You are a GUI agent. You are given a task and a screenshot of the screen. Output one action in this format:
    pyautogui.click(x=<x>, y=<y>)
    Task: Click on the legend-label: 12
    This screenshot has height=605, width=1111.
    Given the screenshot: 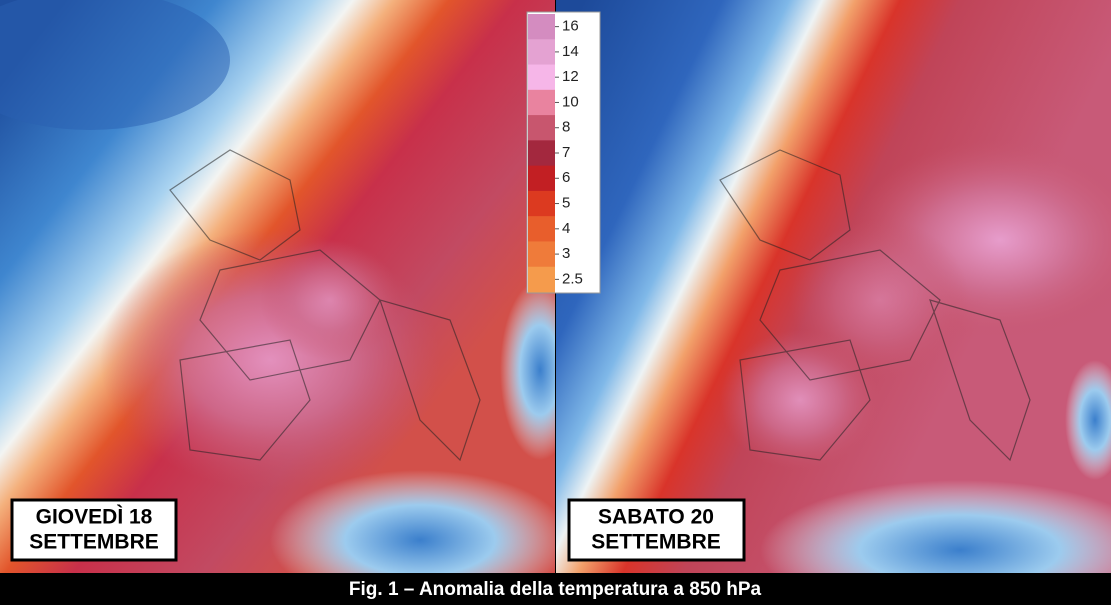 What is the action you would take?
    pyautogui.click(x=570, y=76)
    